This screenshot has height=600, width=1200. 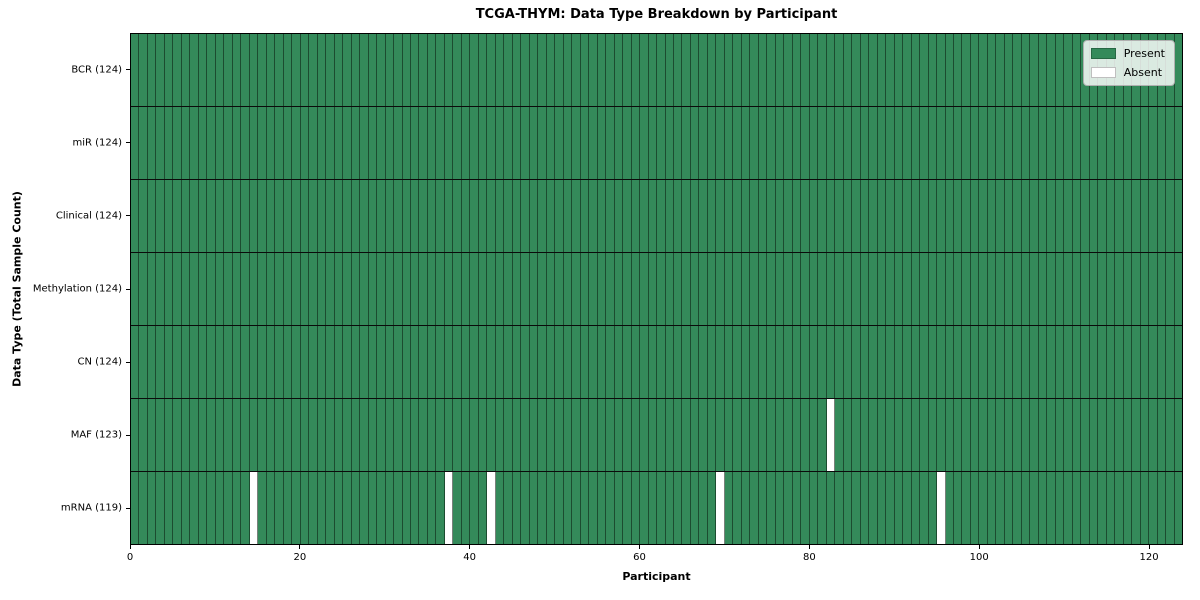 What do you see at coordinates (130, 557) in the screenshot?
I see `x-tick-label: 0` at bounding box center [130, 557].